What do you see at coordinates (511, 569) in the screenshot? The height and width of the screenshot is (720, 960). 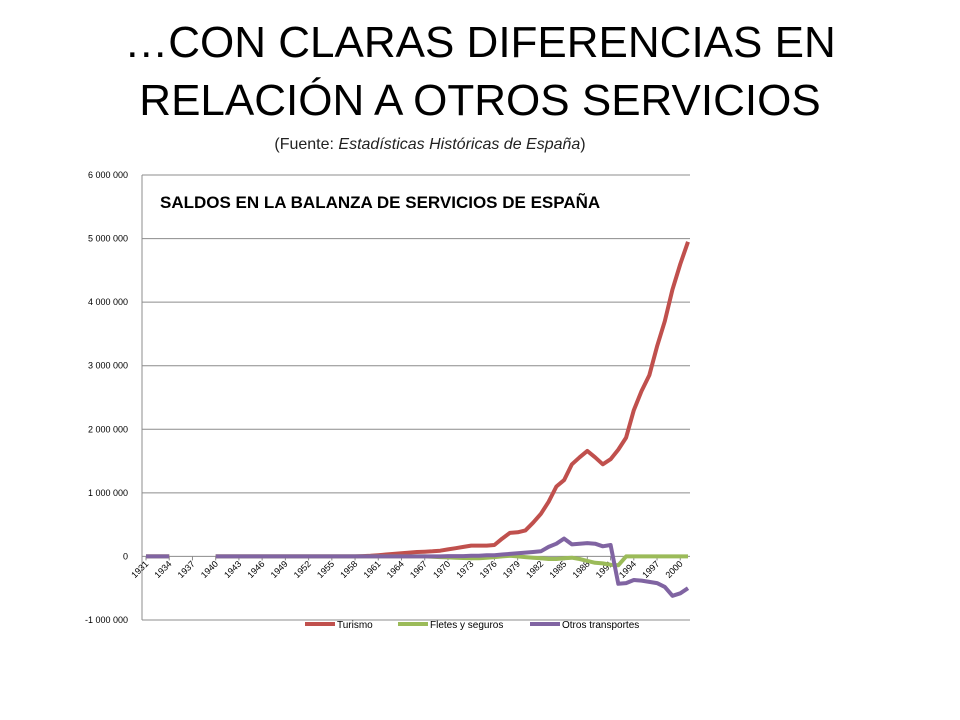 I see `x-tick-label: 1979` at bounding box center [511, 569].